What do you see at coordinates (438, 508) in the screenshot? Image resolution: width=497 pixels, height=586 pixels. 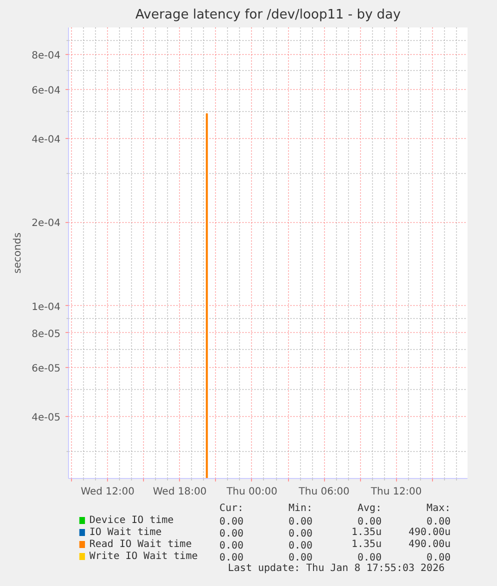 I see `text: Max:` at bounding box center [438, 508].